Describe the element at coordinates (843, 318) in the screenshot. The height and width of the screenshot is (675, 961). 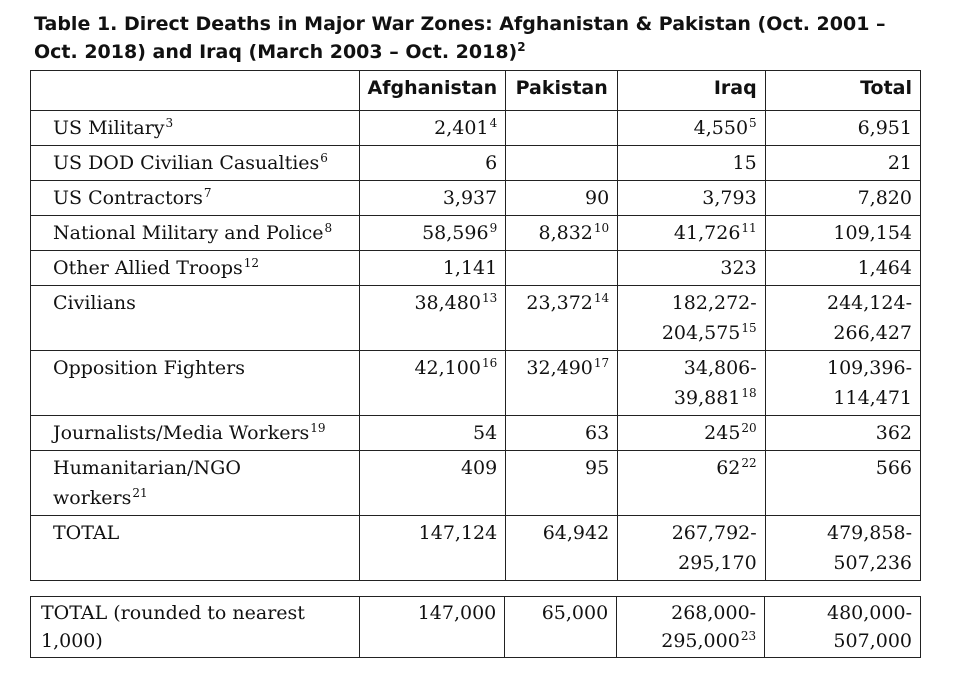
I see `cell-total: 244,124- 266,427` at that location.